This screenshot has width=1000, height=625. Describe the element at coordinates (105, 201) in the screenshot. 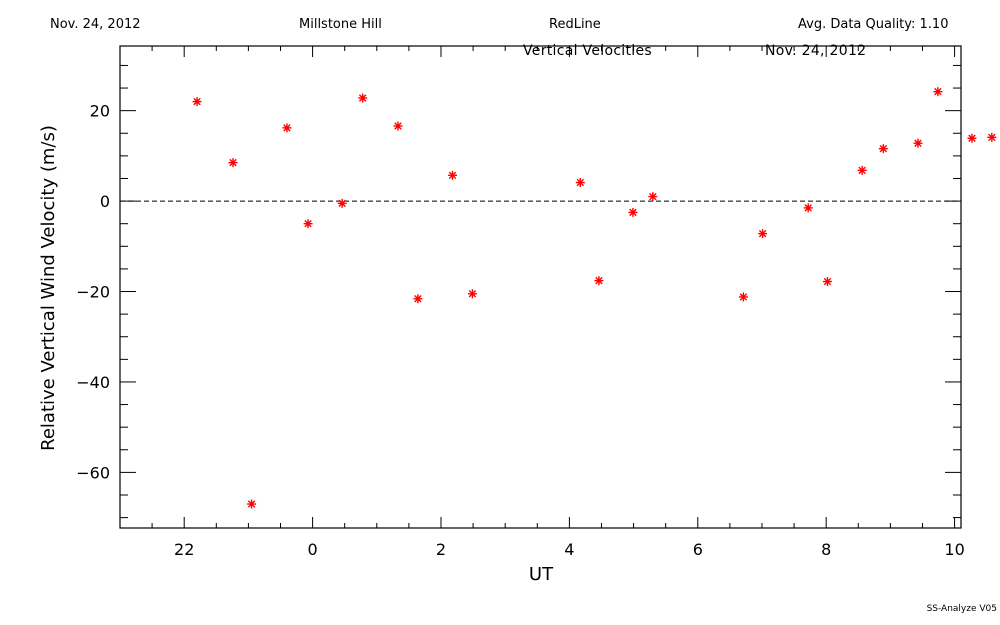

I see `y-tick-label: 0` at that location.